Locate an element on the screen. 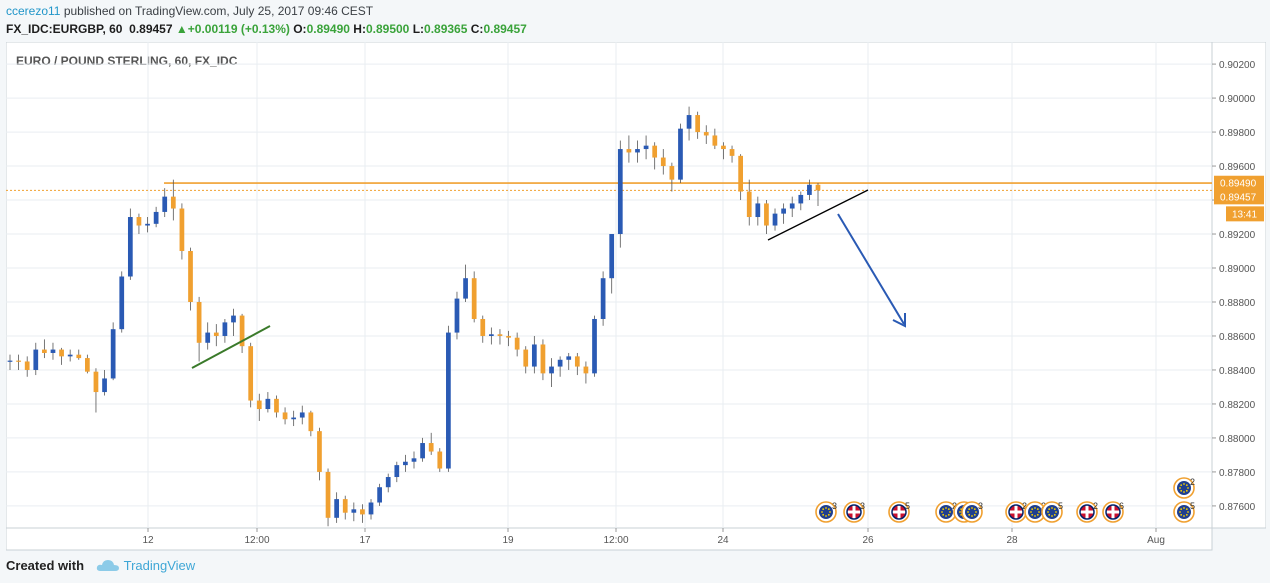 This screenshot has width=1270, height=583. black-trendline is located at coordinates (818, 215).